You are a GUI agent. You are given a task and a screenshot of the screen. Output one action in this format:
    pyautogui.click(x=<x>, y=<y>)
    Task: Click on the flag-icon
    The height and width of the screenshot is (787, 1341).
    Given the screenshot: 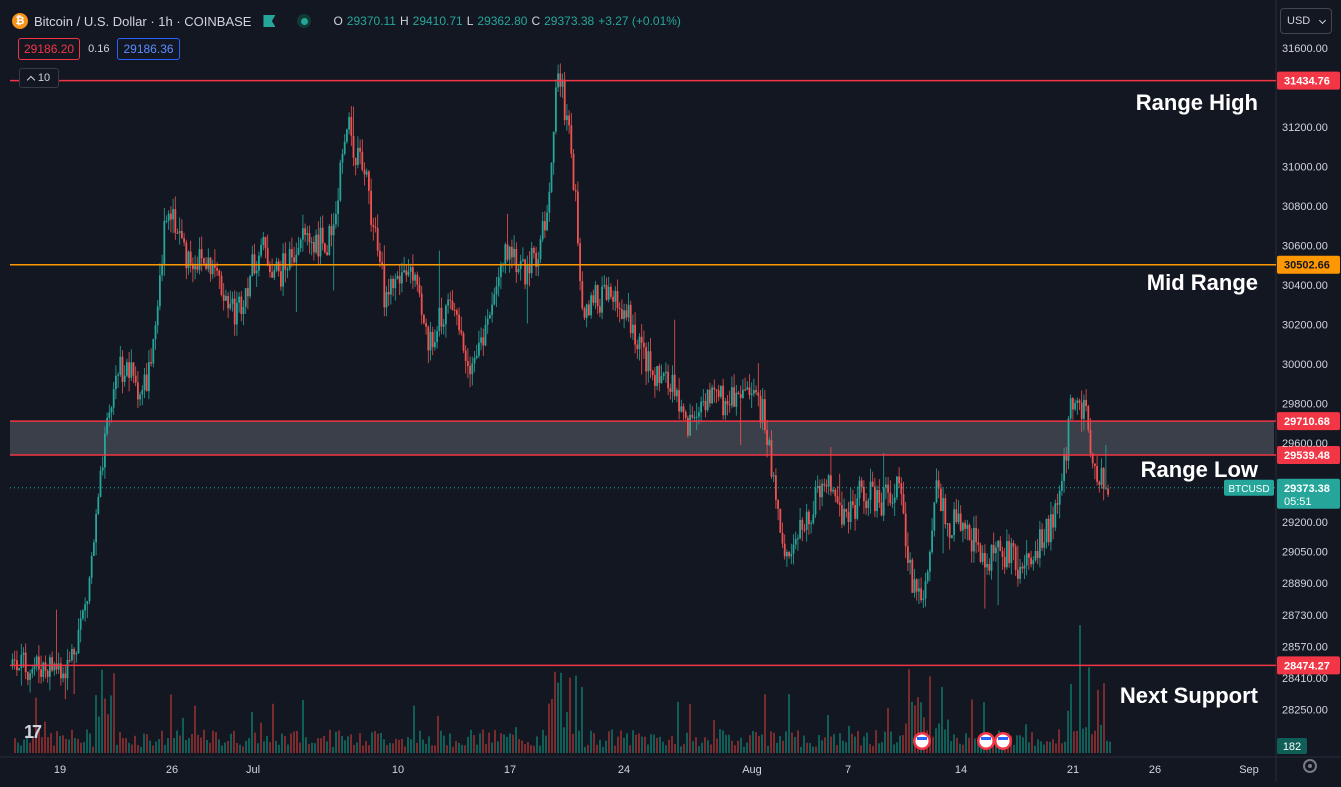 What is the action you would take?
    pyautogui.click(x=269, y=21)
    